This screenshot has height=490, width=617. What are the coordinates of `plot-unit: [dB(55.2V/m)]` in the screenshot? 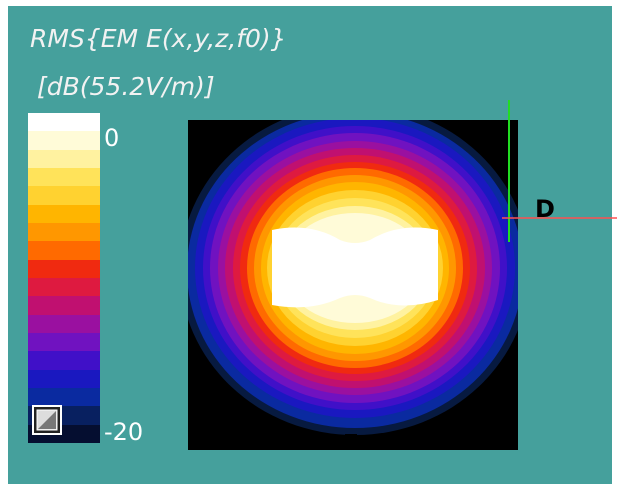 It's located at (126, 86).